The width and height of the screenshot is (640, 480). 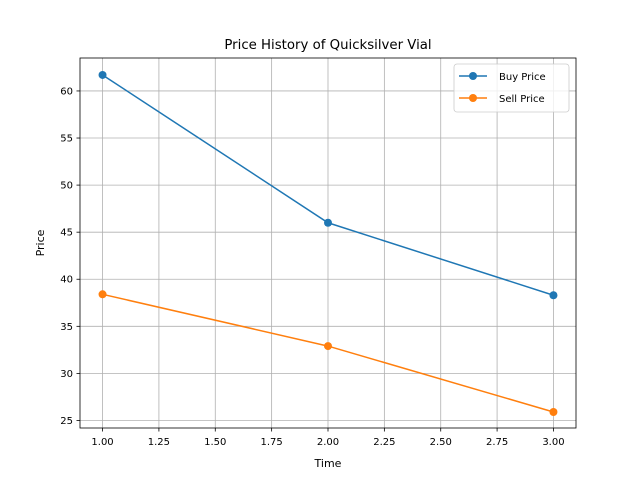 I want to click on y-tick-label: 30, so click(x=66, y=374).